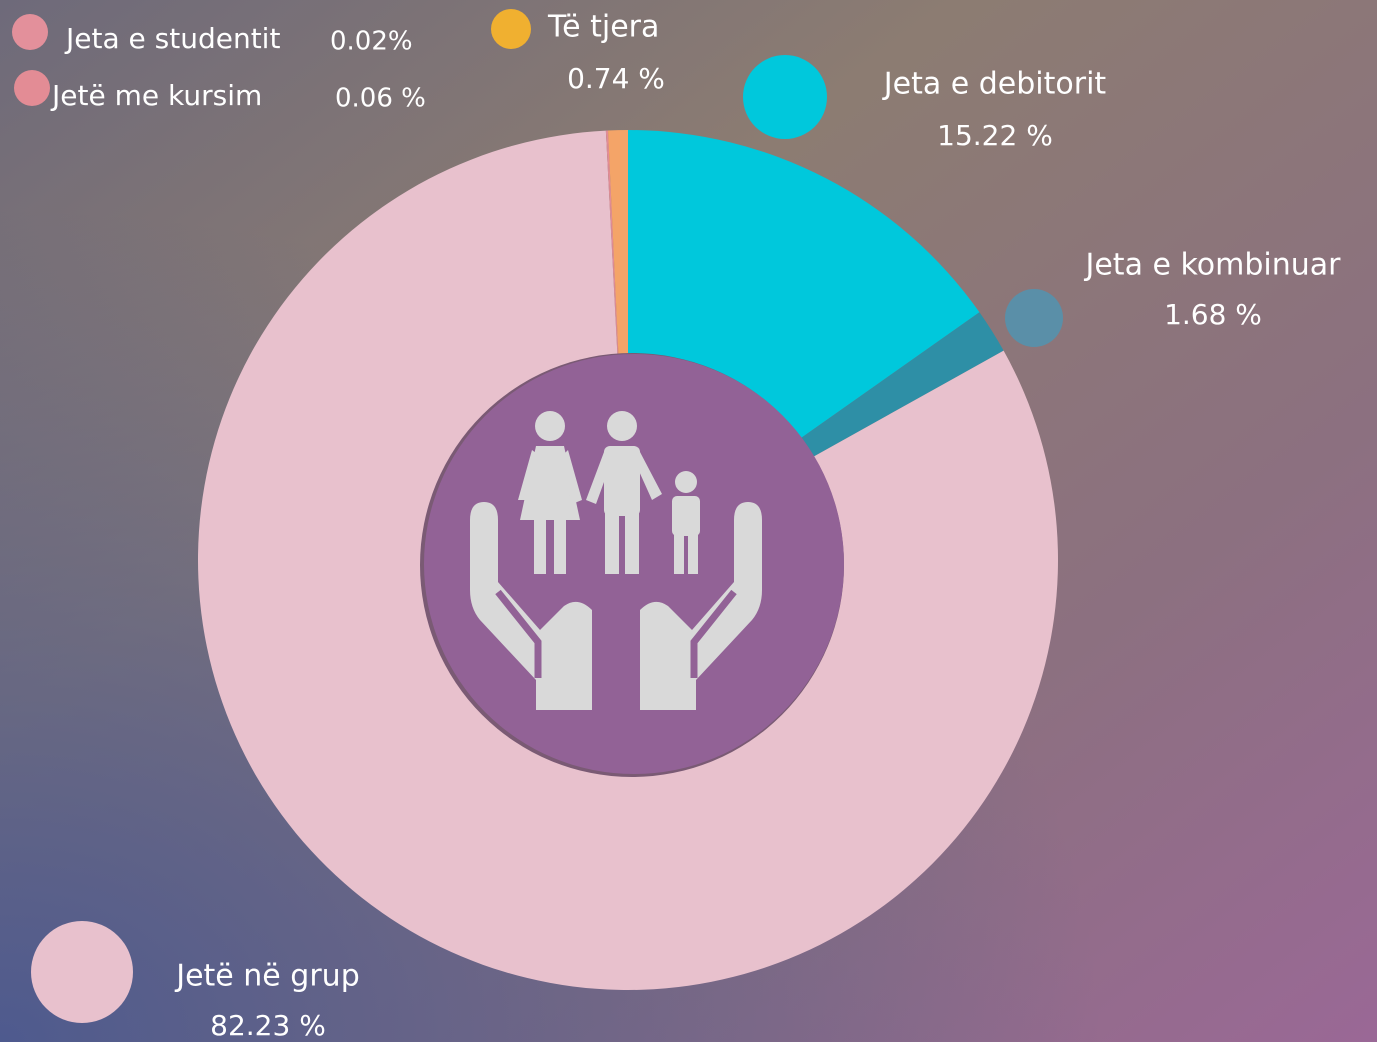 Image resolution: width=1377 pixels, height=1042 pixels. What do you see at coordinates (267, 976) in the screenshot?
I see `legend-label: Jetë në grup` at bounding box center [267, 976].